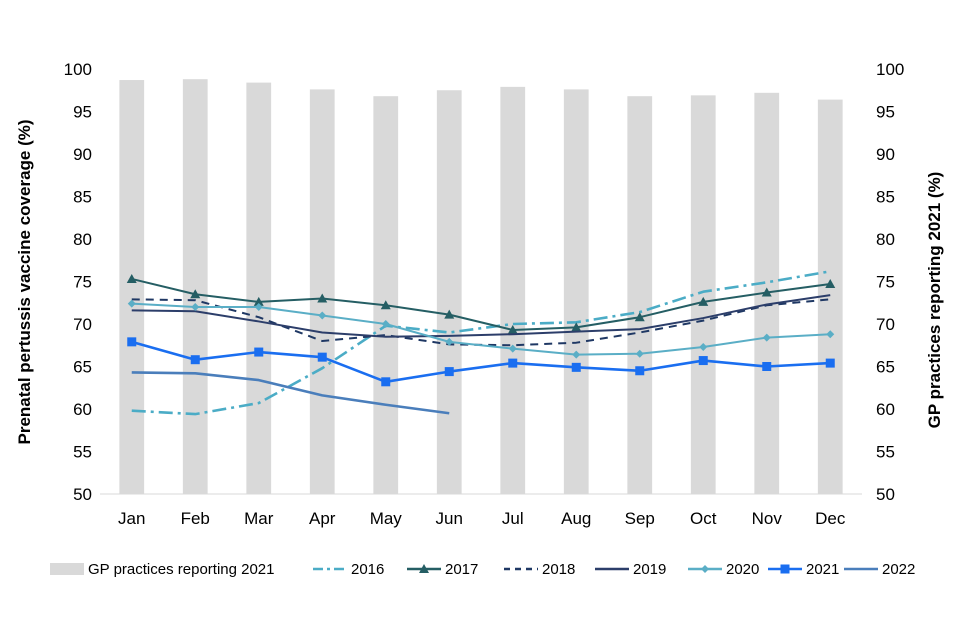 Image resolution: width=960 pixels, height=640 pixels. Describe the element at coordinates (649, 569) in the screenshot. I see `legend-label-2019: 2019` at that location.